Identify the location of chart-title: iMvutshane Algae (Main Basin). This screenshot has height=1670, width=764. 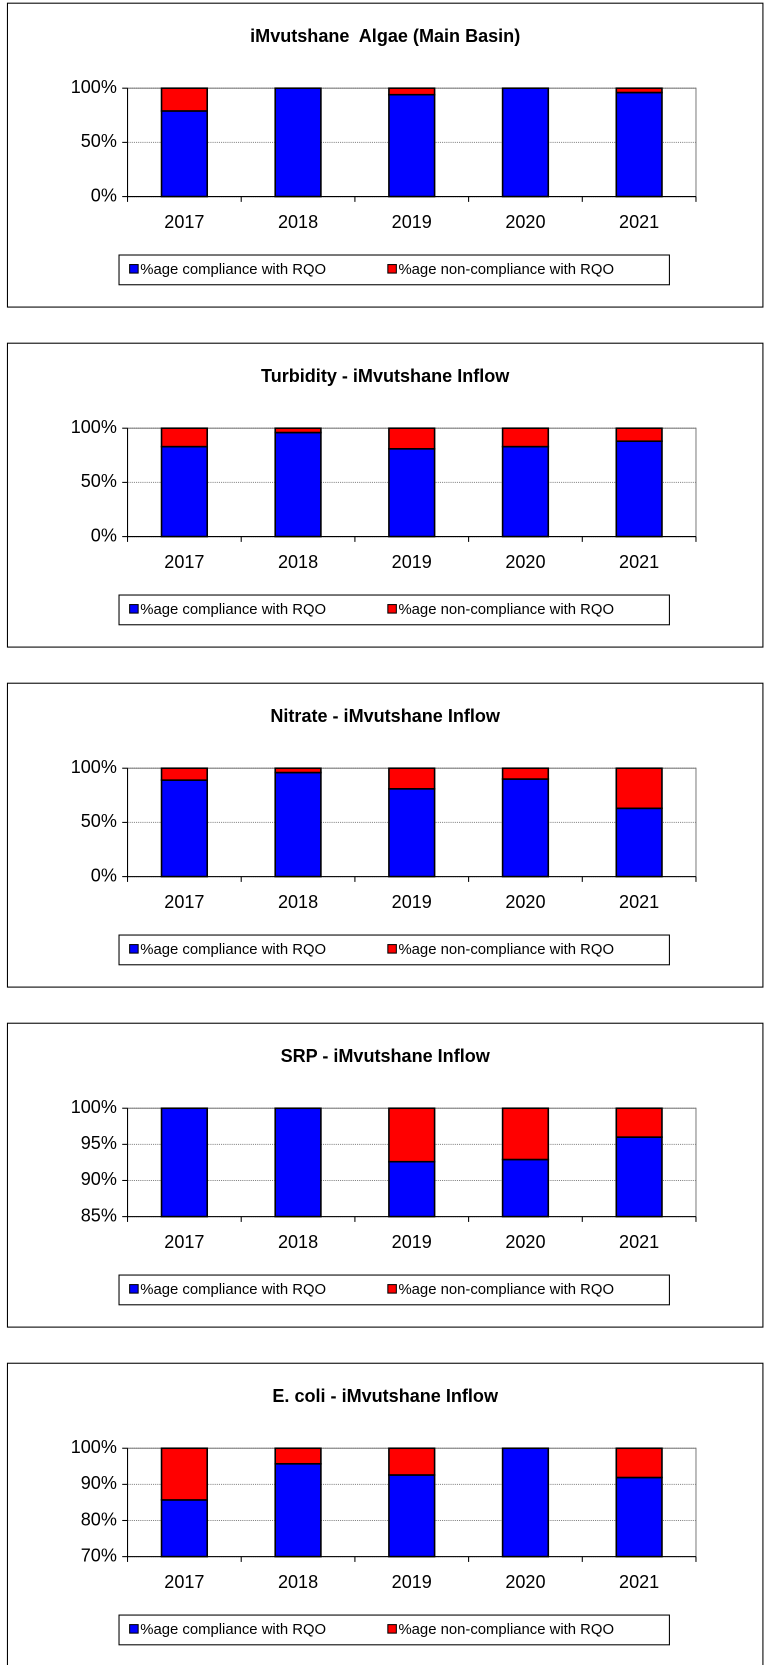
(385, 36).